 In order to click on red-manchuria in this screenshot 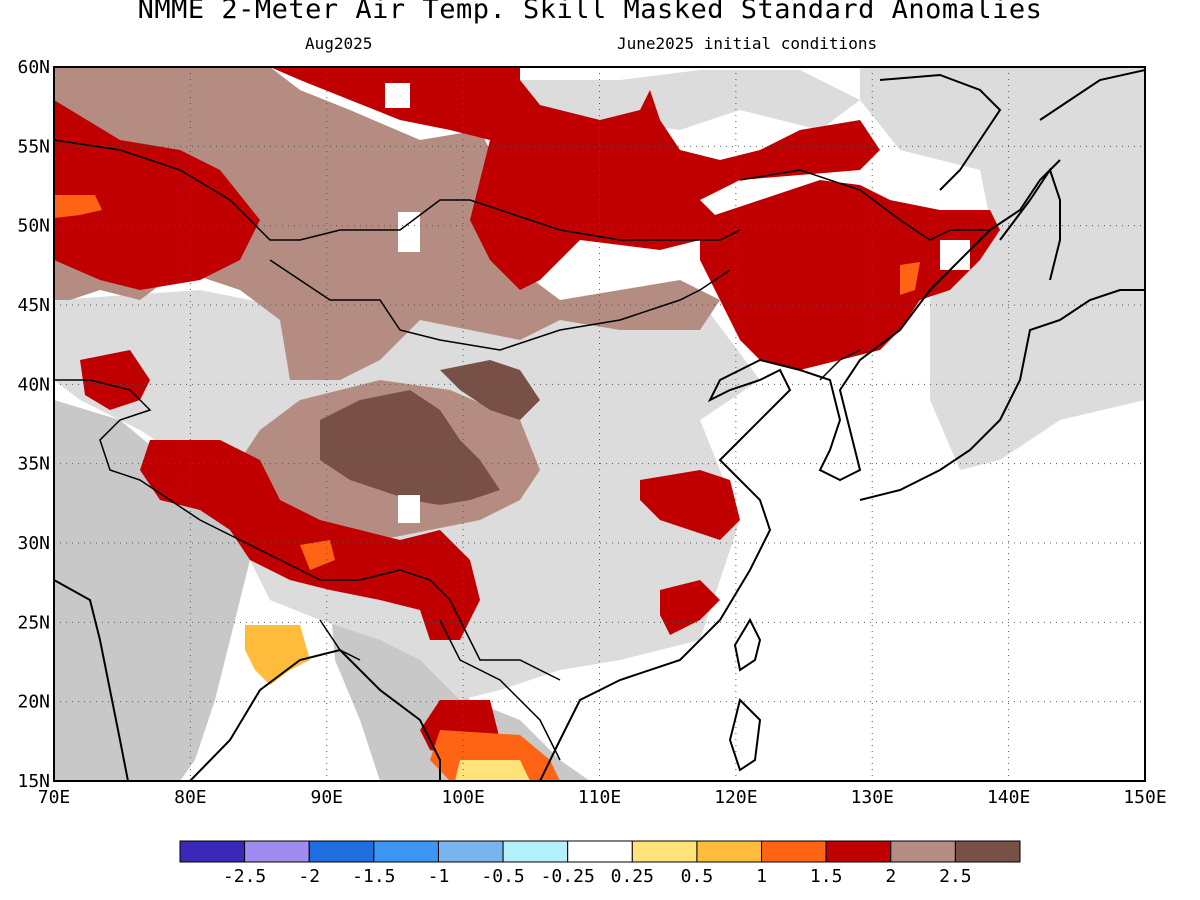, I will do `click(850, 275)`.